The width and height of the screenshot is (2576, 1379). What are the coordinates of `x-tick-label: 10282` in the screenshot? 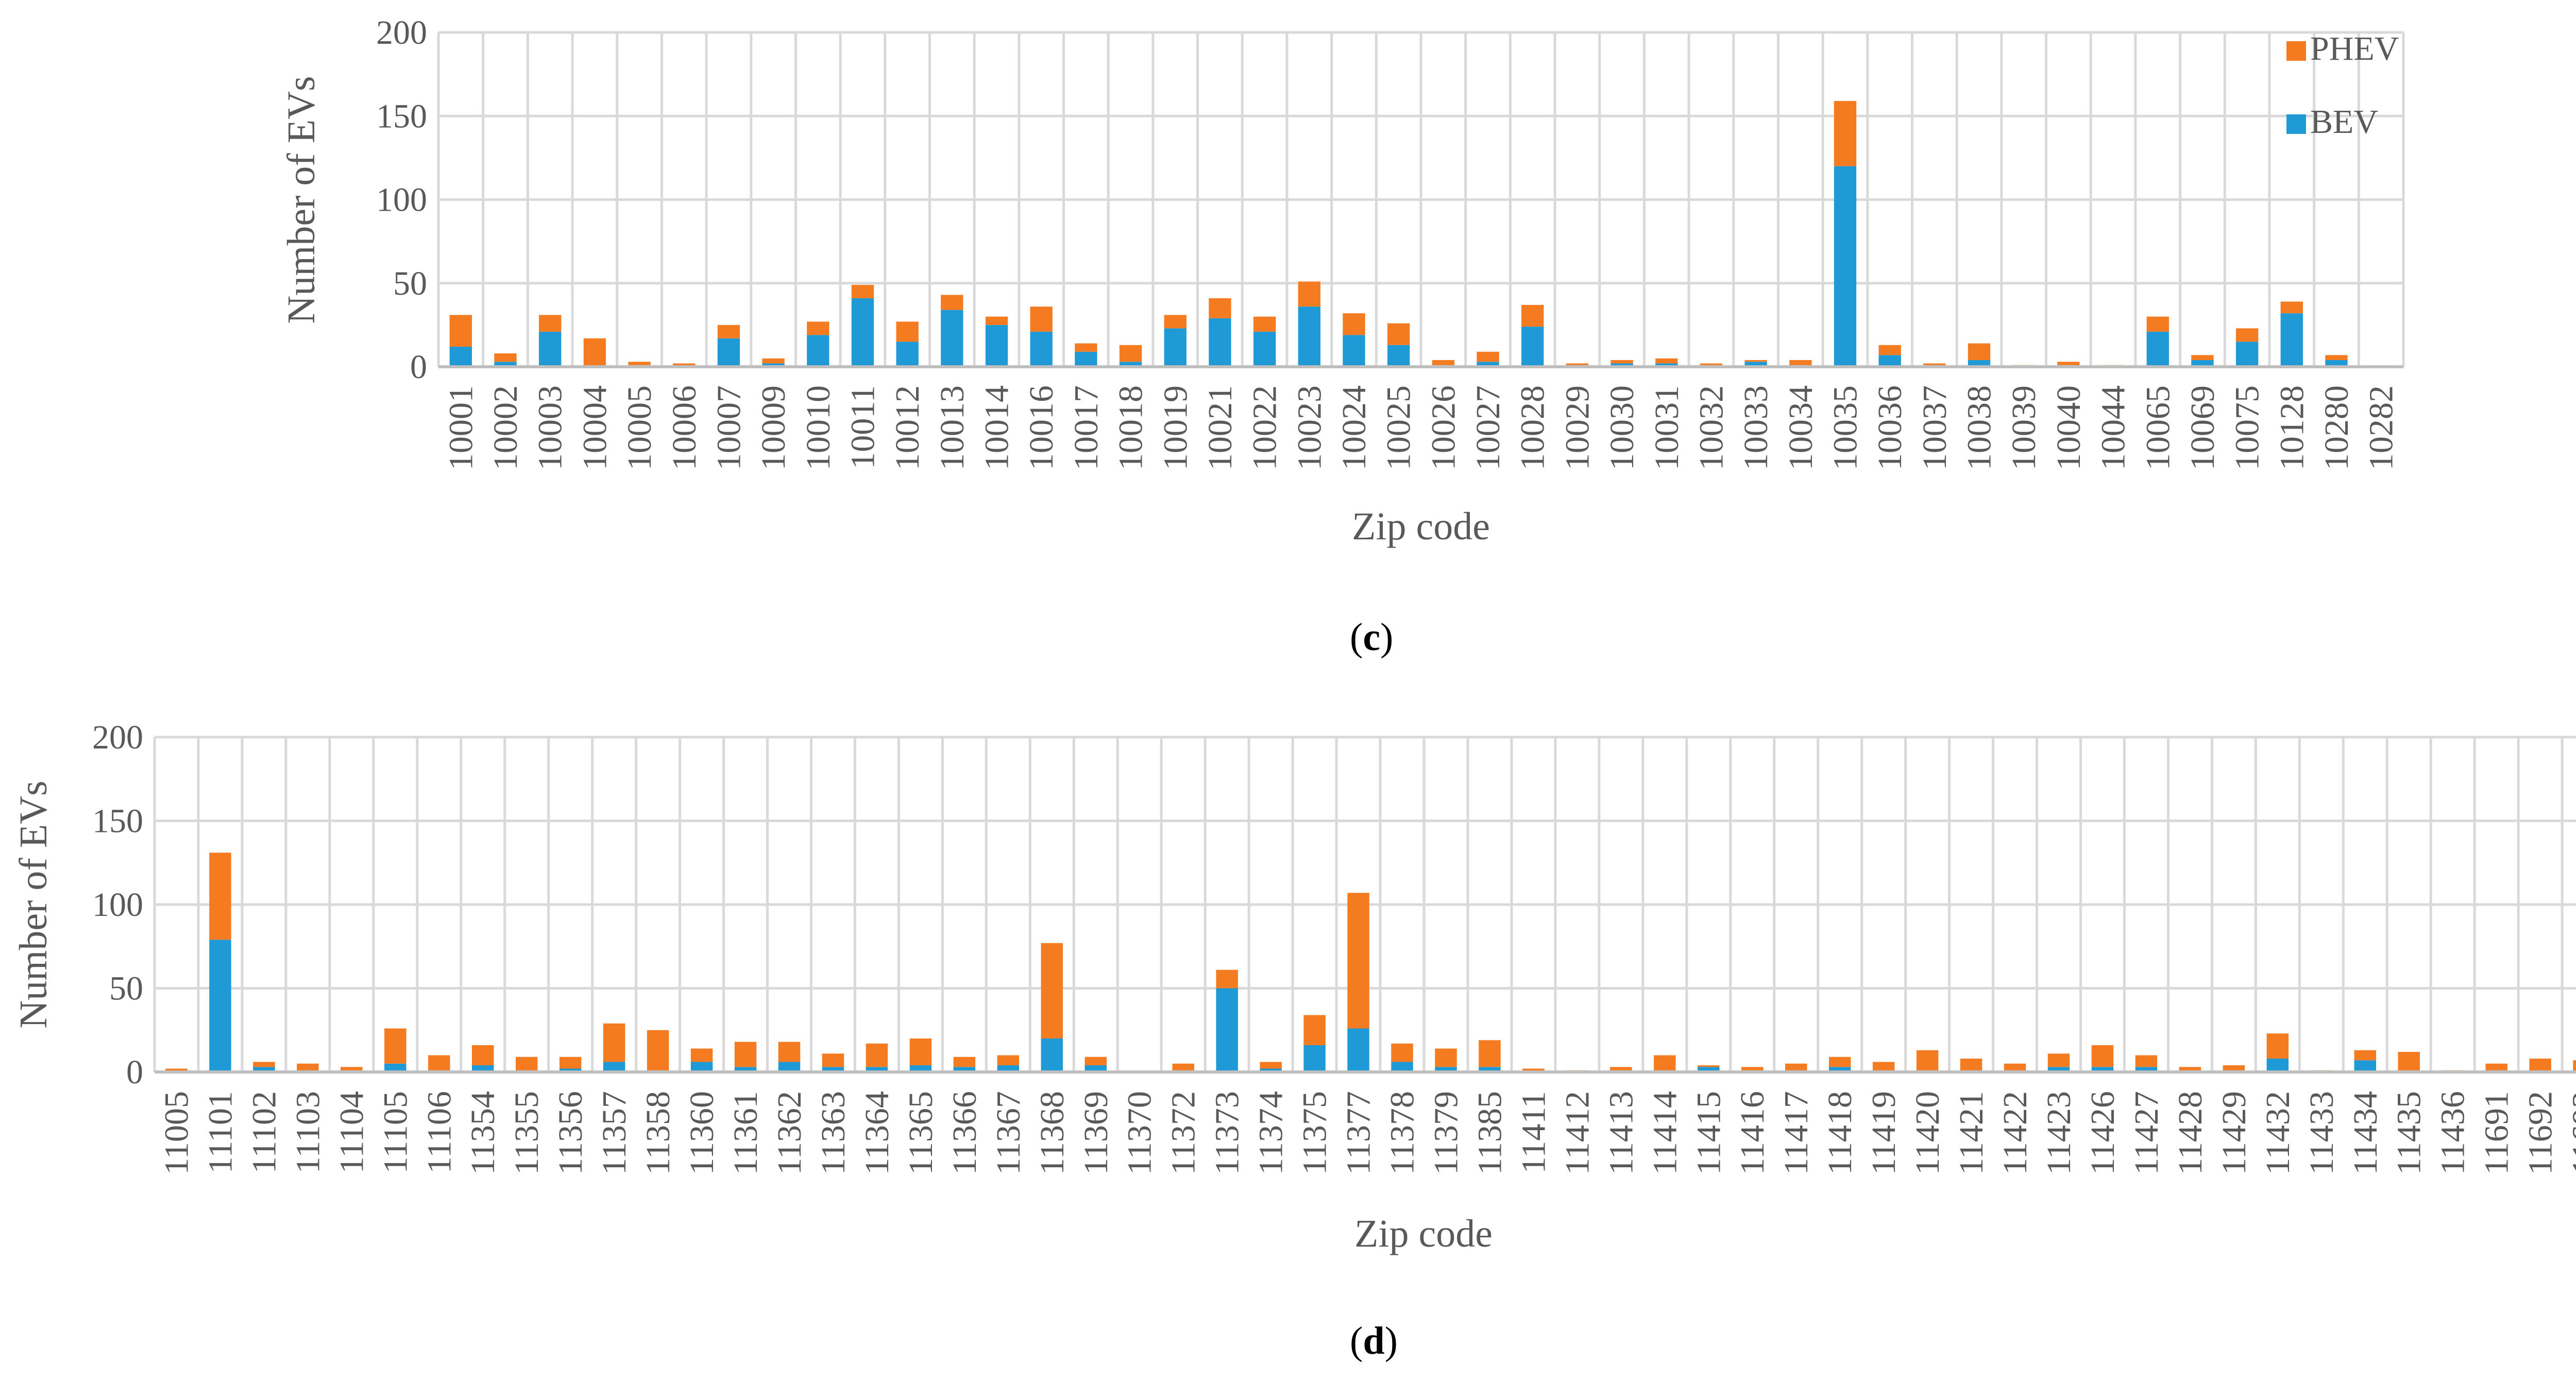 It's located at (2381, 427).